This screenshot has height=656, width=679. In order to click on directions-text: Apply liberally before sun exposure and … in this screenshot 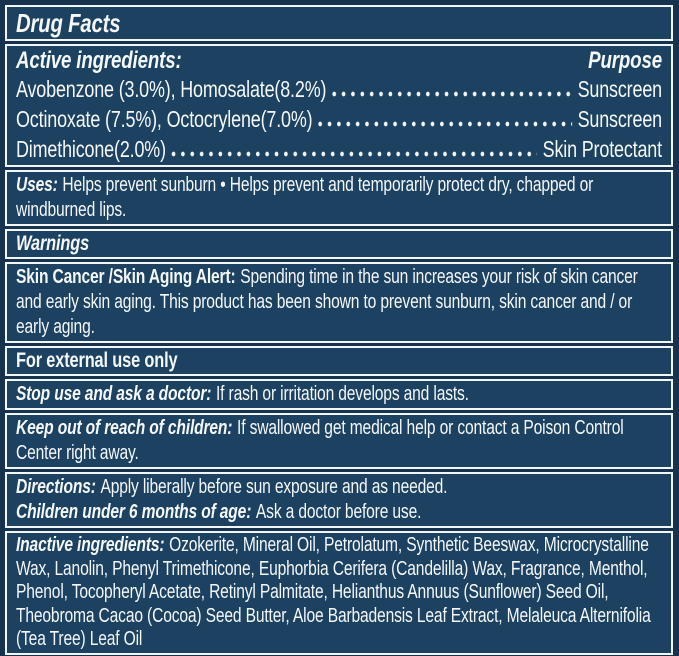, I will do `click(274, 487)`.